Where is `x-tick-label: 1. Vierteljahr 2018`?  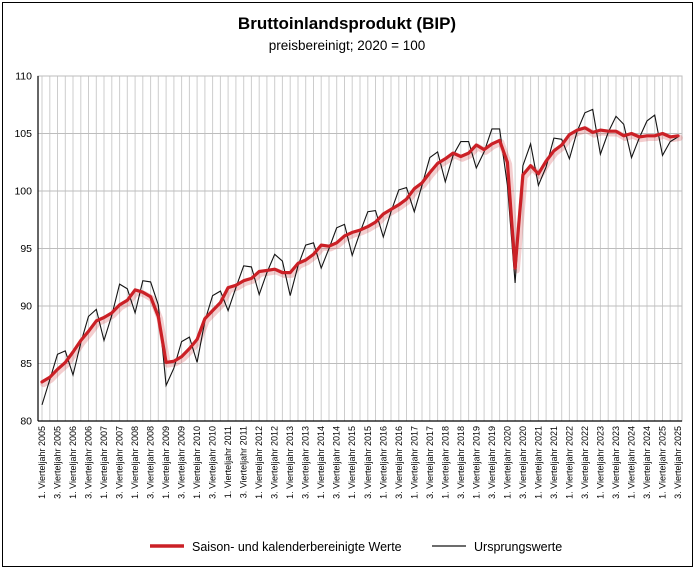
x-tick-label: 1. Vierteljahr 2018 is located at coordinates (445, 462).